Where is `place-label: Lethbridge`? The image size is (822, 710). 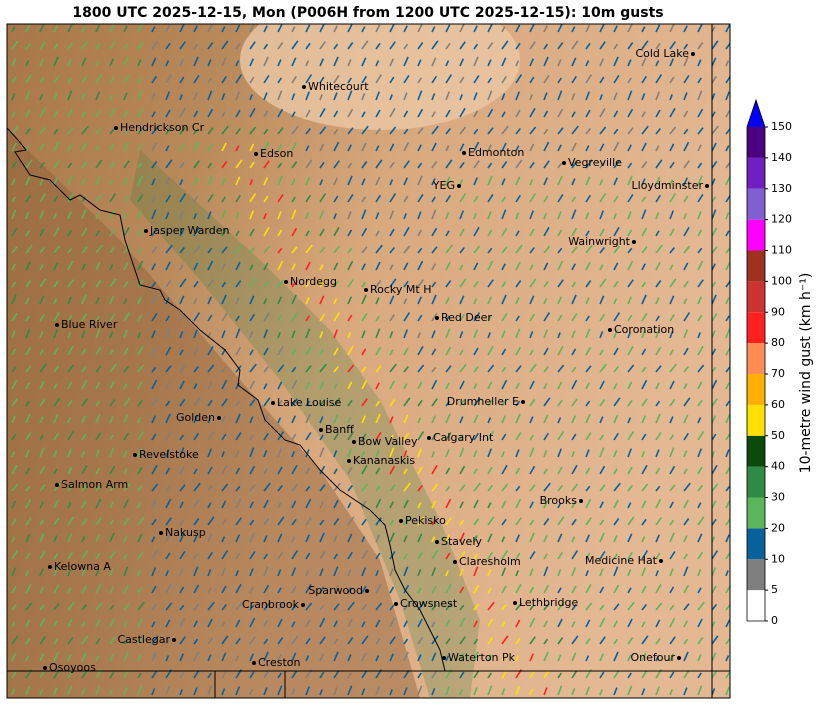
place-label: Lethbridge is located at coordinates (549, 602).